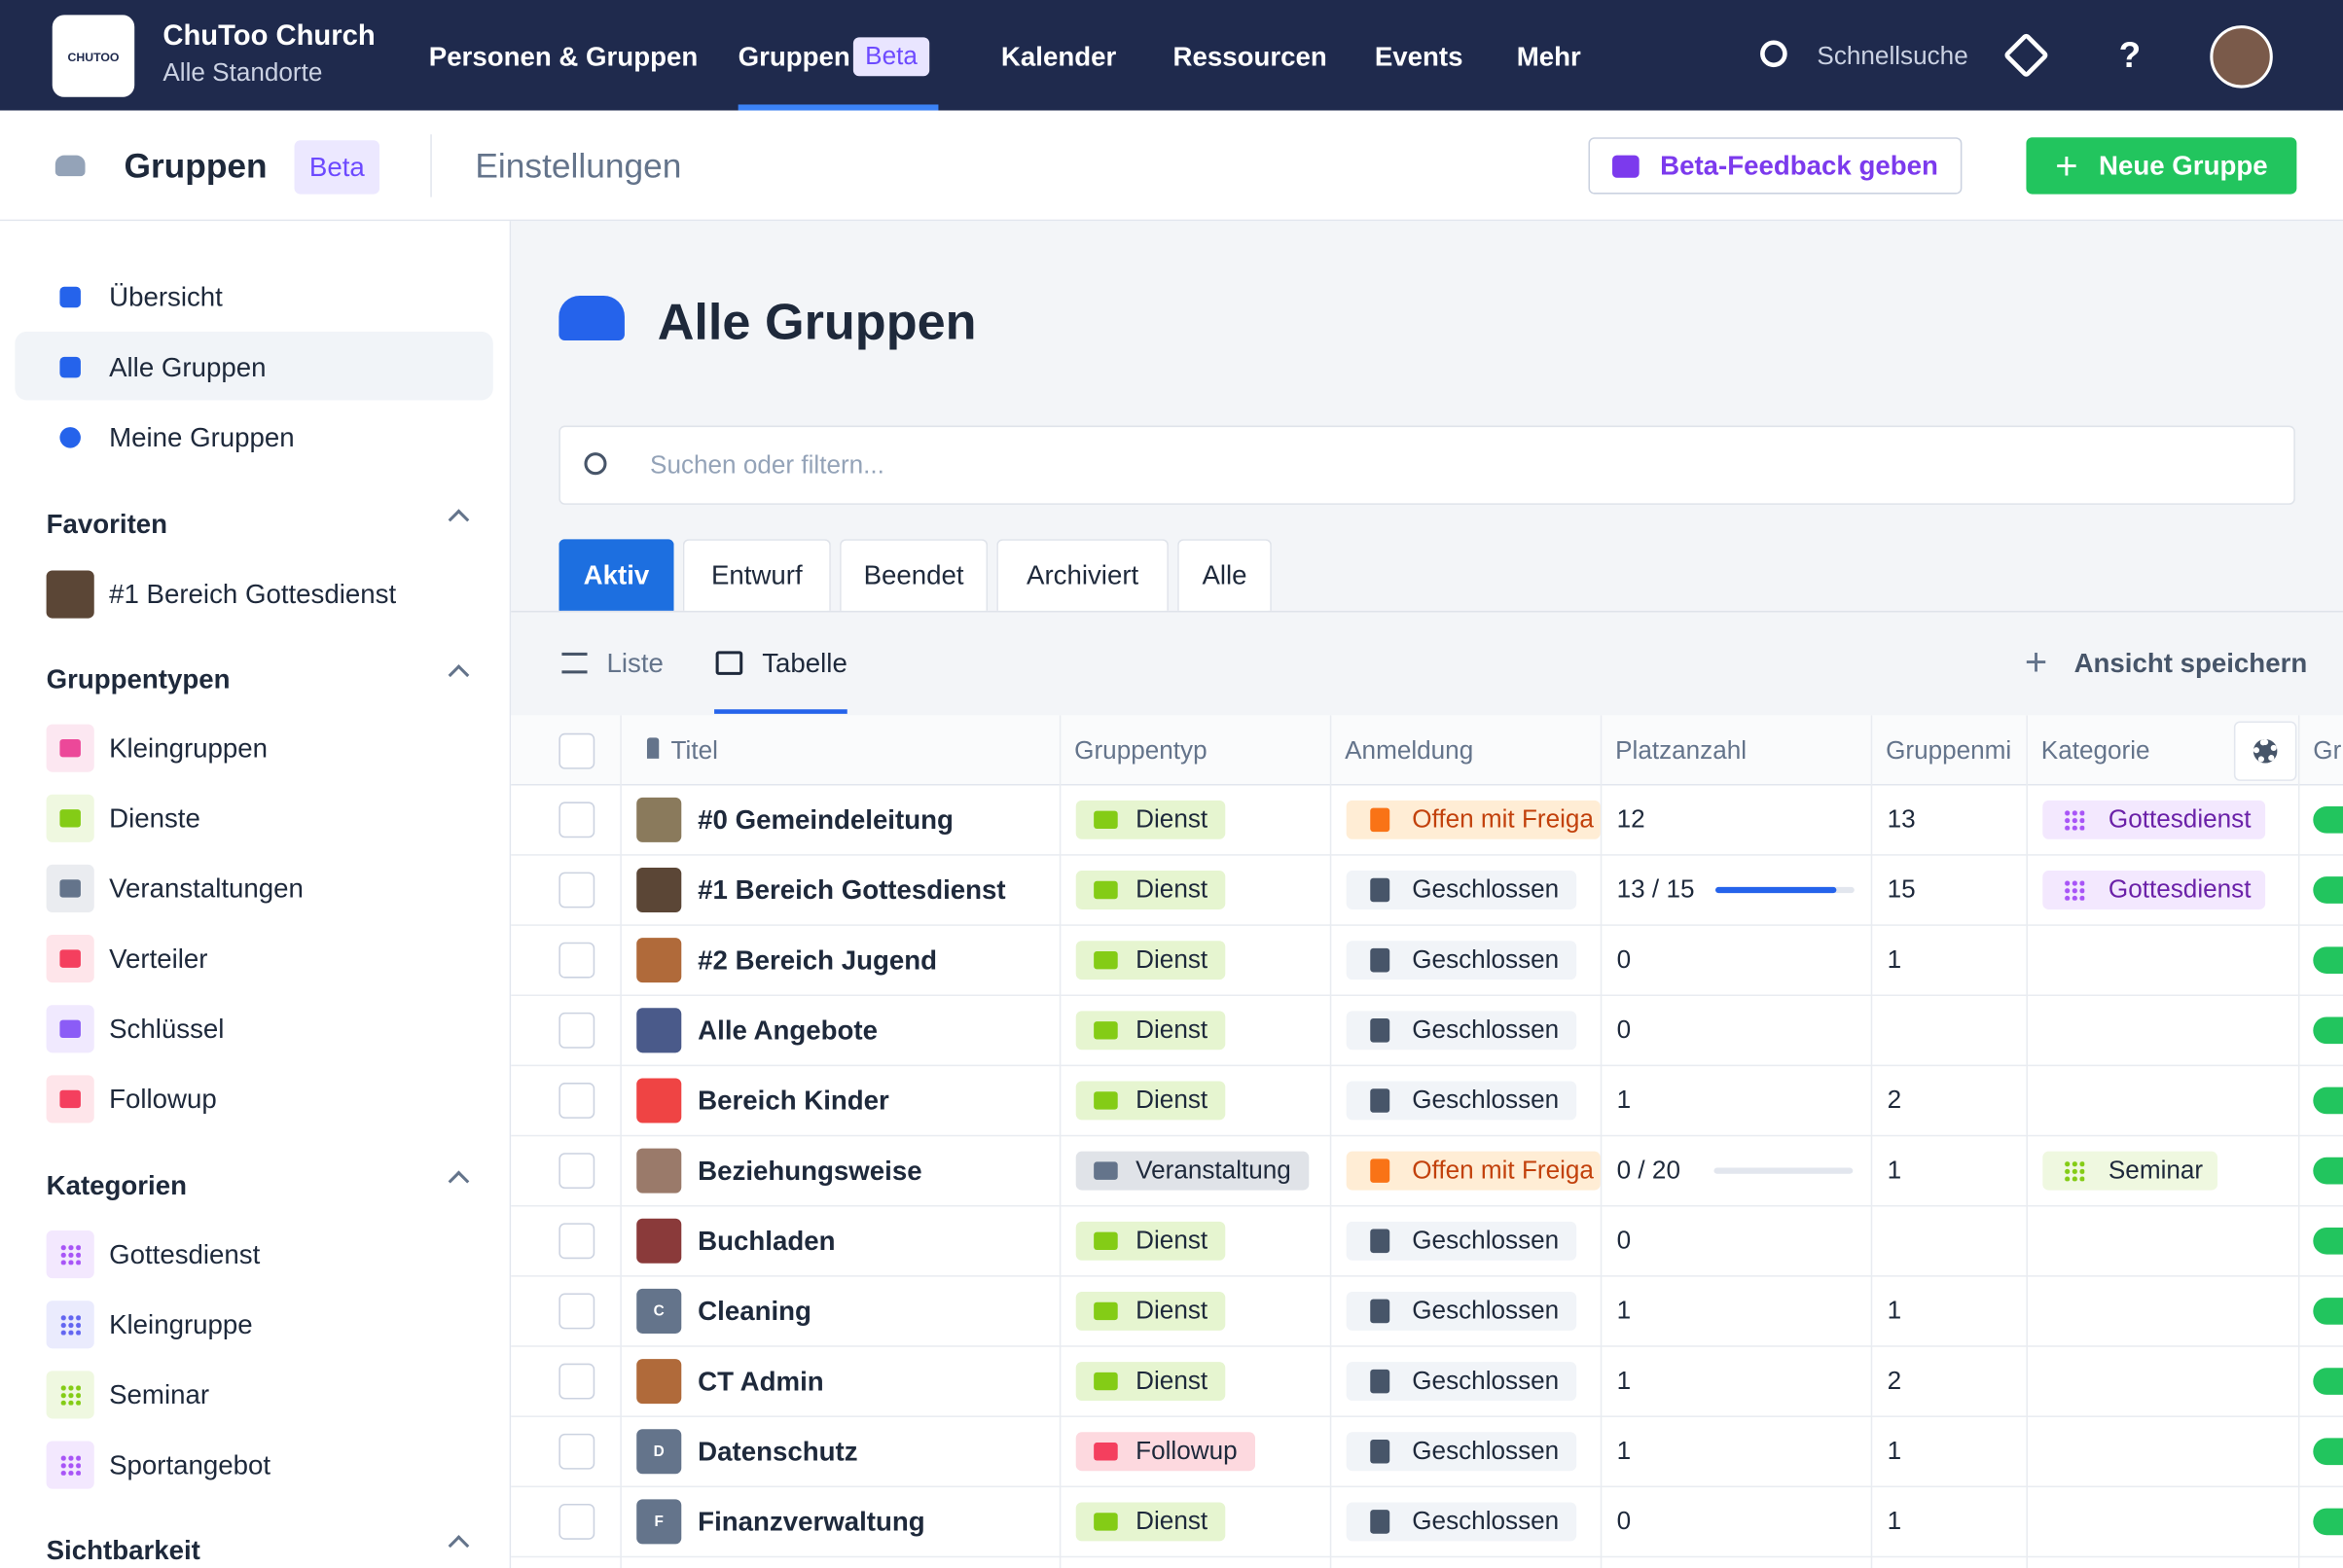 This screenshot has height=1568, width=2343. I want to click on org-location: Alle Standorte, so click(242, 72).